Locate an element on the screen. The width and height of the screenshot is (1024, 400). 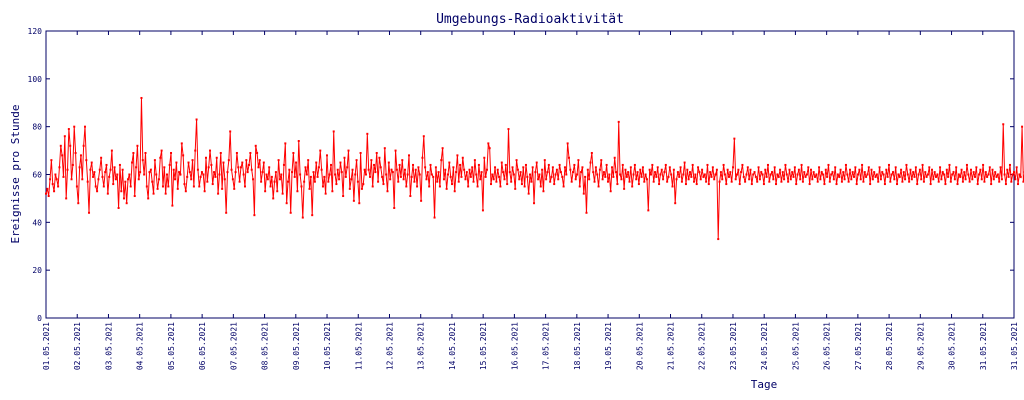
x-tick-label: 26.05.2021 is located at coordinates (827, 346).